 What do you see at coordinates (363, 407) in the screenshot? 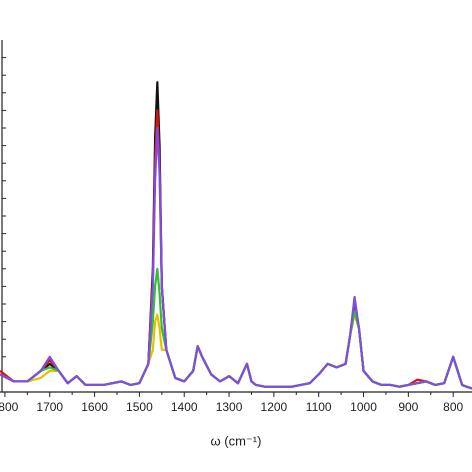
I see `x-tick-label: 1000` at bounding box center [363, 407].